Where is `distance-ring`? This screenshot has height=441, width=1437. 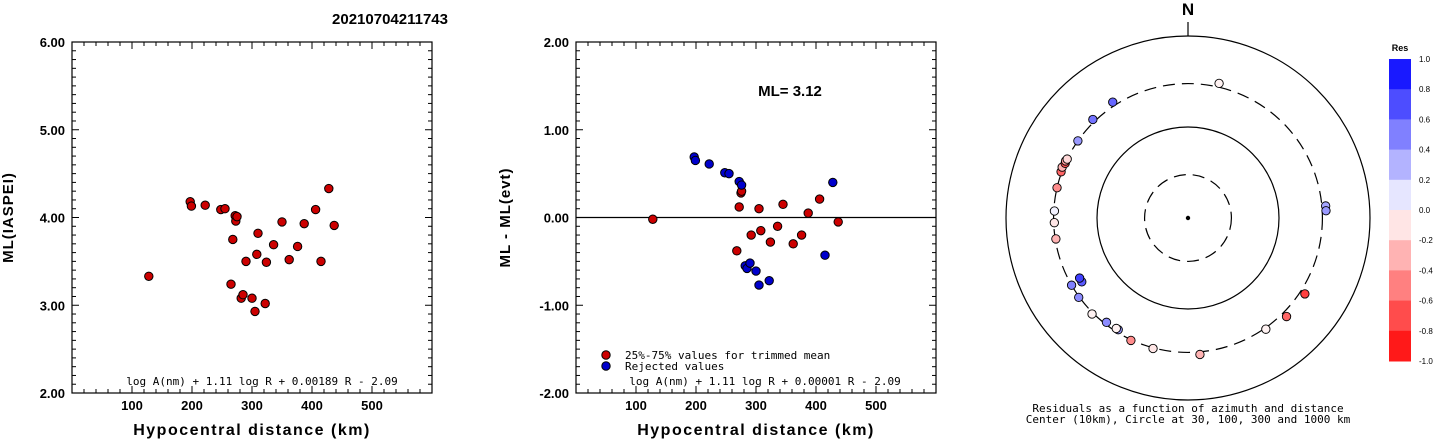
distance-ring is located at coordinates (1188, 218).